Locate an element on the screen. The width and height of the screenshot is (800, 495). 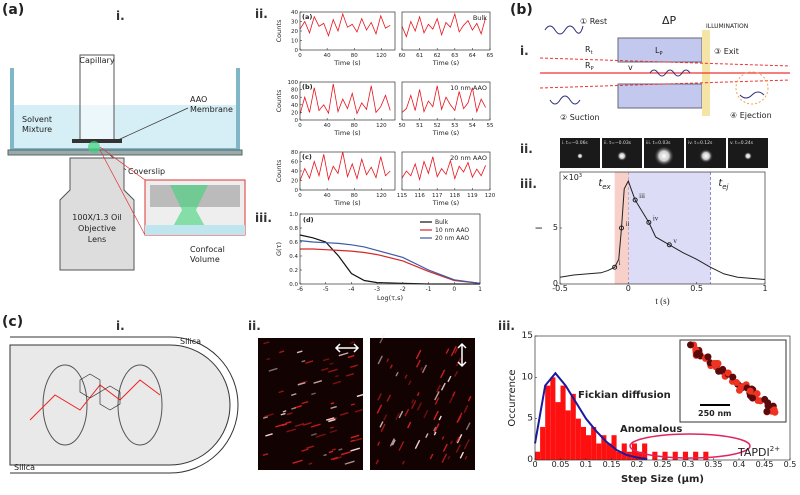
region-label: tej is located at coordinates (723, 184).